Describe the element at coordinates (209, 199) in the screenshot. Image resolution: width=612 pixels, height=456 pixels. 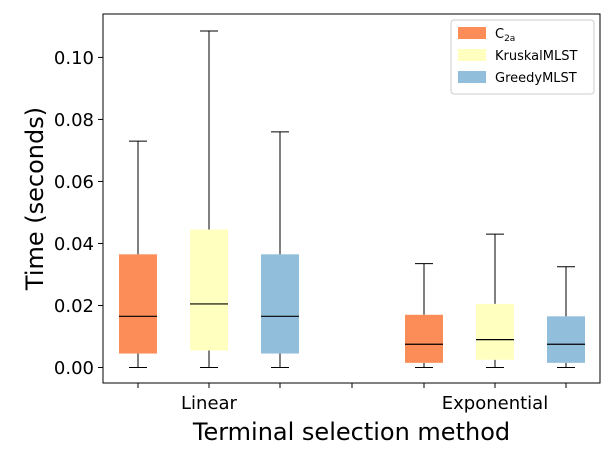
I see `box-KruskalMLST-Linear` at that location.